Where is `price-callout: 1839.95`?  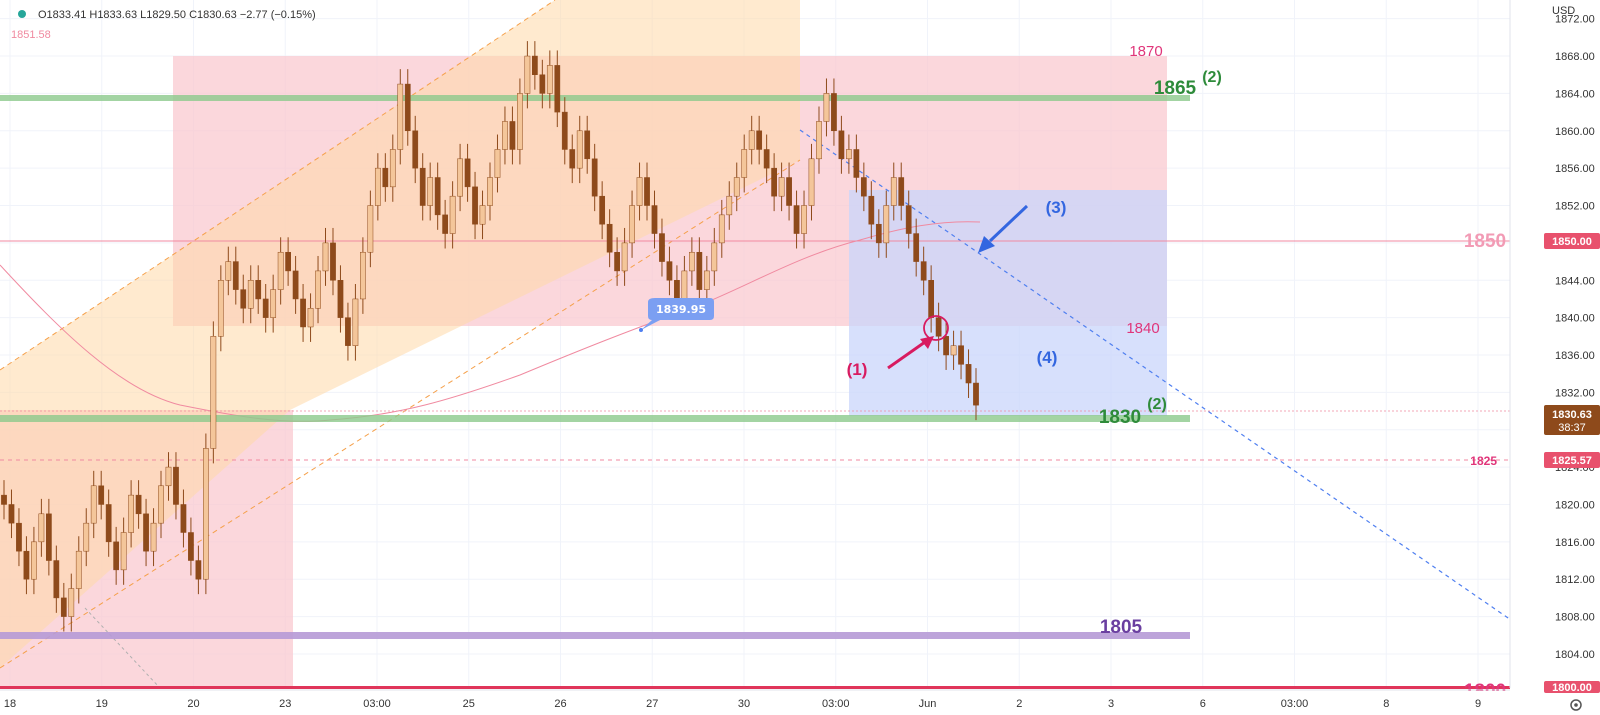 price-callout: 1839.95 is located at coordinates (676, 315).